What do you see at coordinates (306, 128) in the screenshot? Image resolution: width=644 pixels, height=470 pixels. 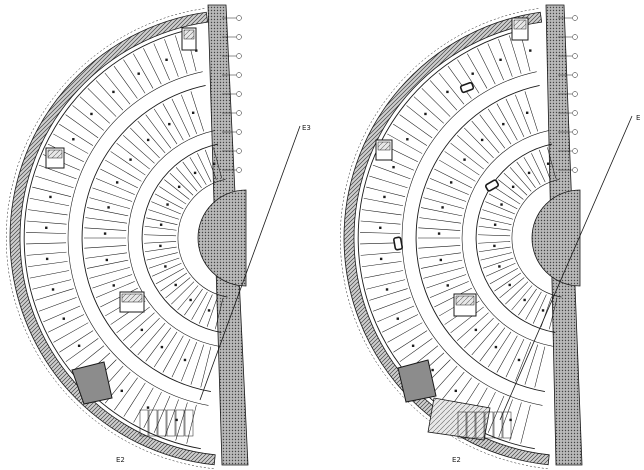 I see `reference-label-left: E3` at bounding box center [306, 128].